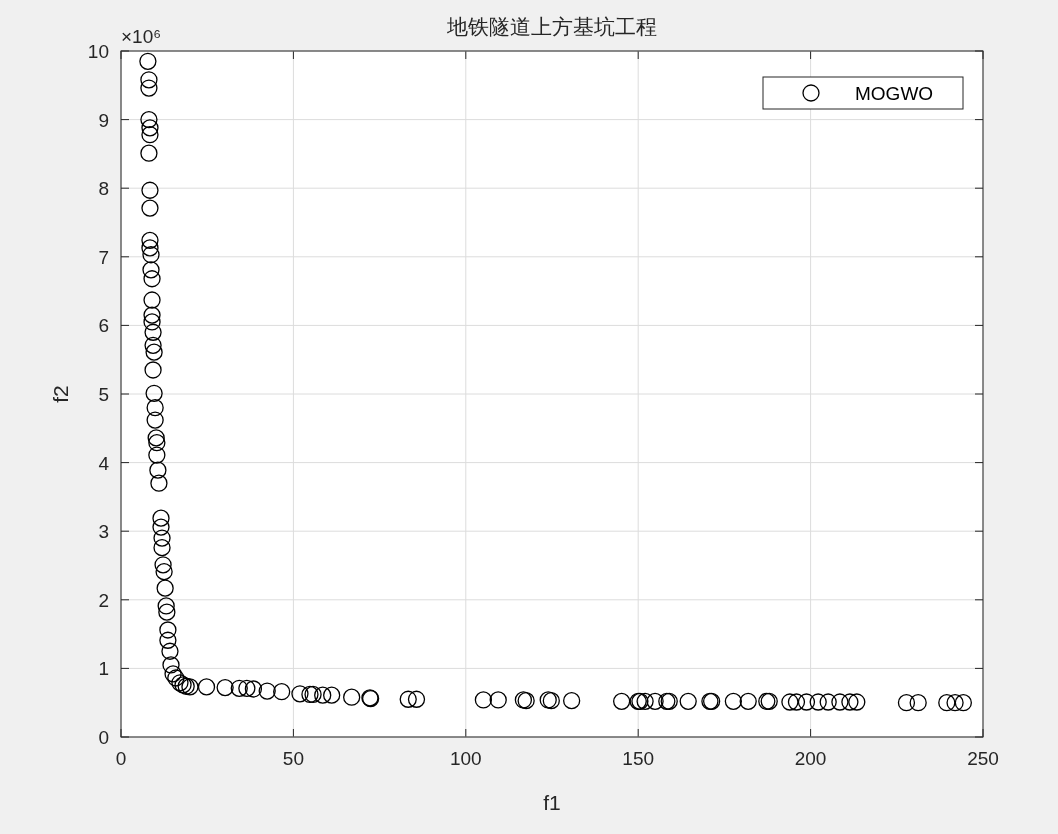 Image resolution: width=1058 pixels, height=834 pixels. What do you see at coordinates (552, 802) in the screenshot?
I see `x-axis-title: f1` at bounding box center [552, 802].